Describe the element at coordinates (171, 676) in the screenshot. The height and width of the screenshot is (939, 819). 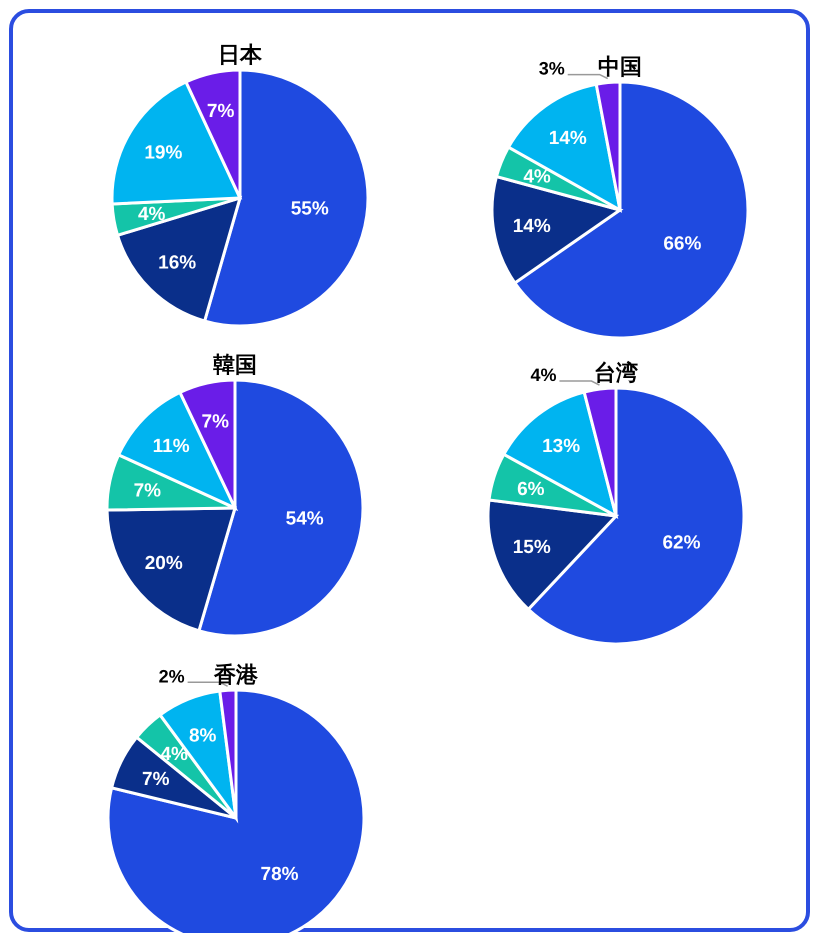
I see `data-label: 2%` at that location.